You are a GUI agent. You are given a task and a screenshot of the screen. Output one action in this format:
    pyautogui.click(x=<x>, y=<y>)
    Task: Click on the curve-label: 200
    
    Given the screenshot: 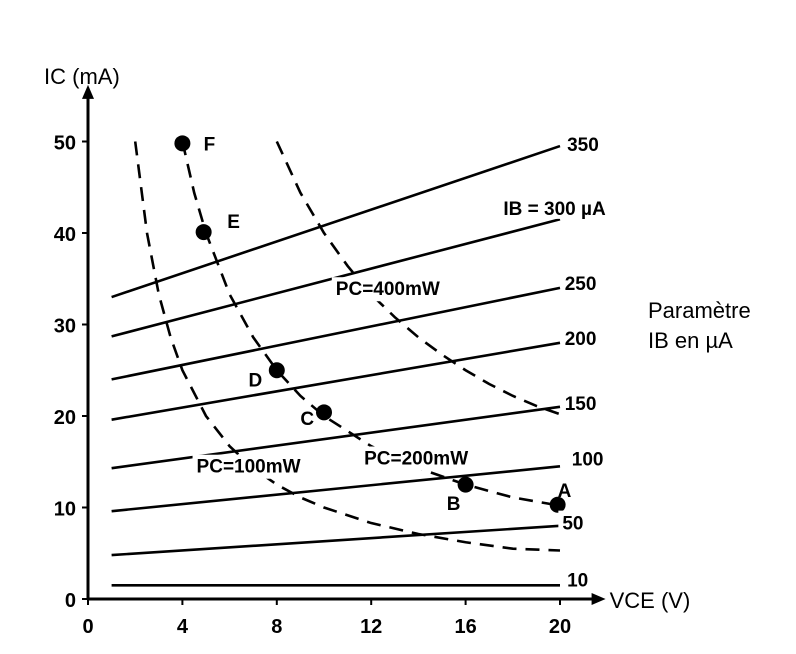 What is the action you would take?
    pyautogui.click(x=581, y=339)
    